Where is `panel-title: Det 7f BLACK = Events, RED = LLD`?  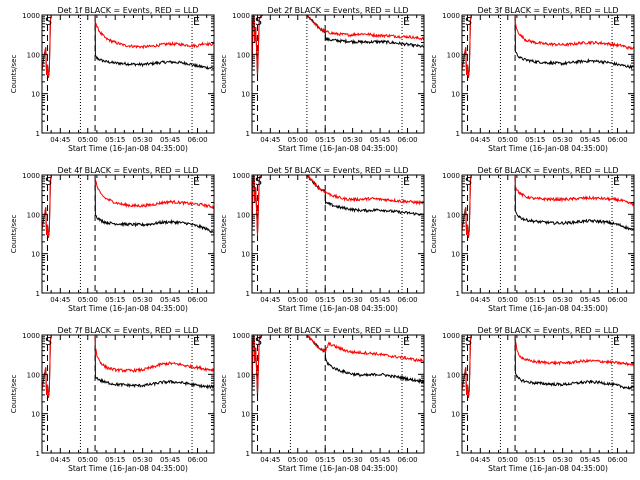 panel-title: Det 7f BLACK = Events, RED = LLD is located at coordinates (127, 330).